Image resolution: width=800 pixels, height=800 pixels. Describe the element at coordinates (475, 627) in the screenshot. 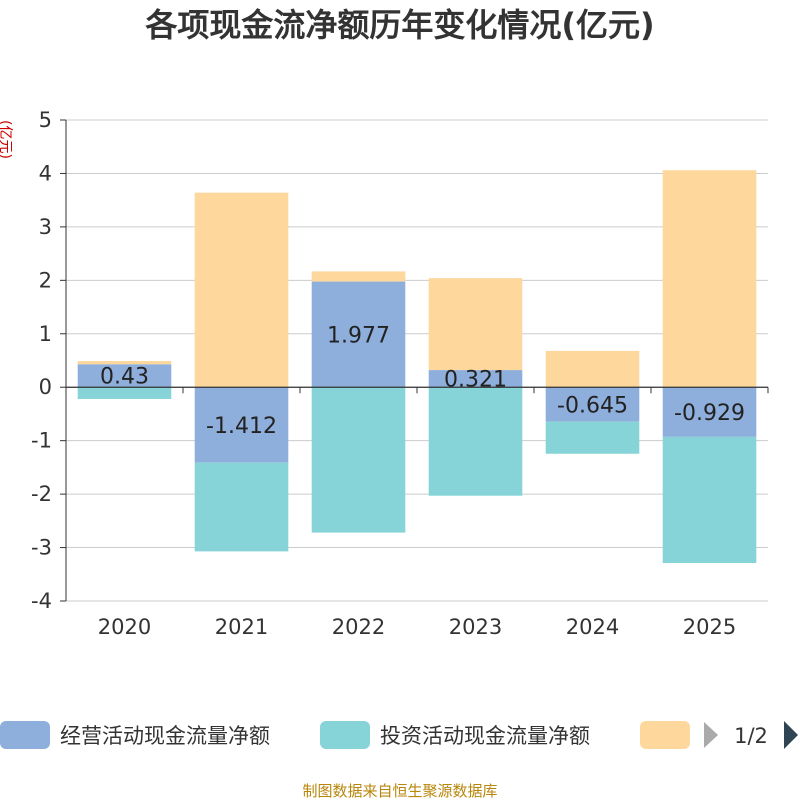

I see `x-tick-label: 2023` at that location.